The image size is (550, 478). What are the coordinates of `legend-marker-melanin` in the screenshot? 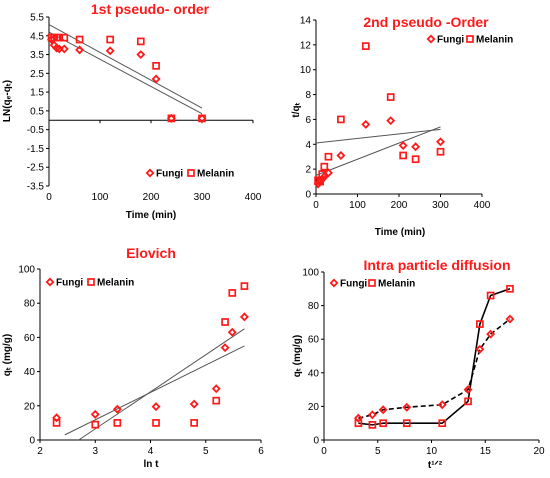 It's located at (191, 173).